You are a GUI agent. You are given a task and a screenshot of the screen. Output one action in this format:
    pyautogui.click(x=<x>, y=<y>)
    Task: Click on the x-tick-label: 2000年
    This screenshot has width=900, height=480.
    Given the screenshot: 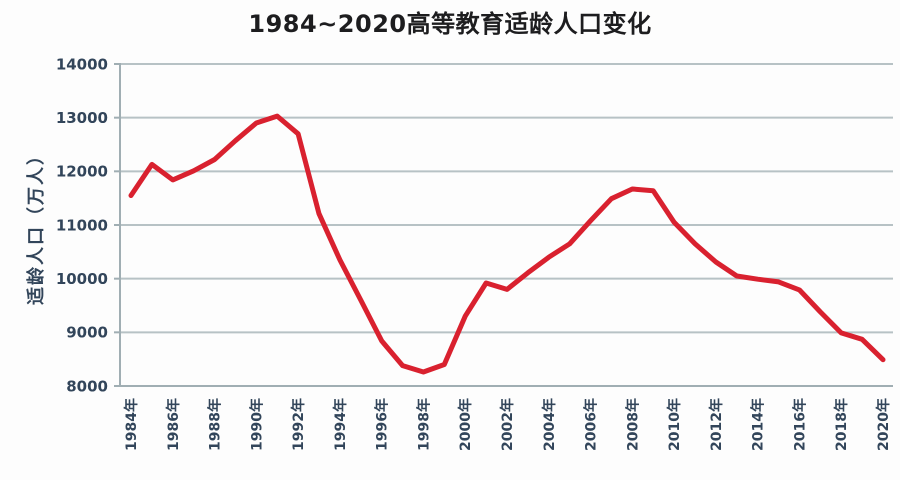 What is the action you would take?
    pyautogui.click(x=465, y=424)
    